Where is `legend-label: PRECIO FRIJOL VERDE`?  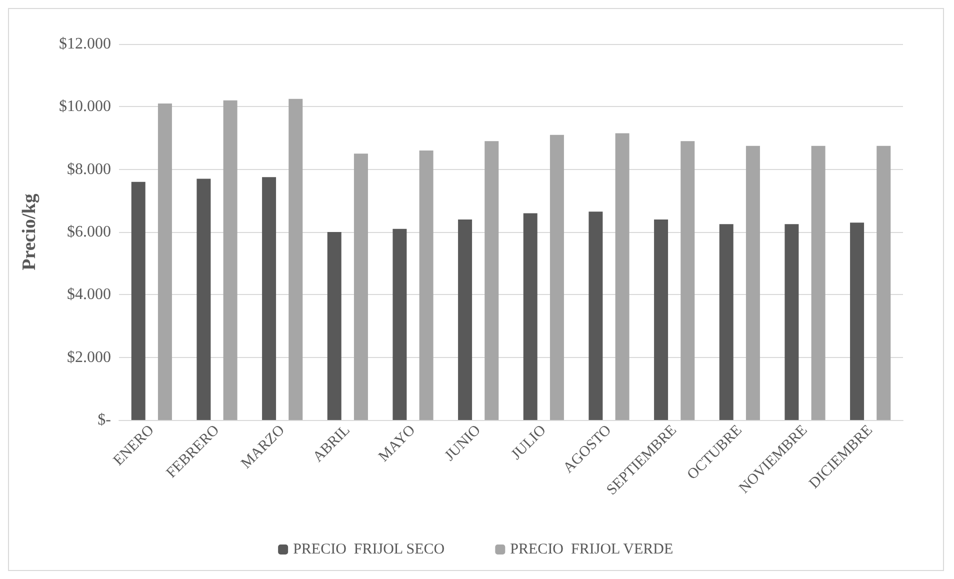 legend-label: PRECIO FRIJOL VERDE is located at coordinates (592, 550).